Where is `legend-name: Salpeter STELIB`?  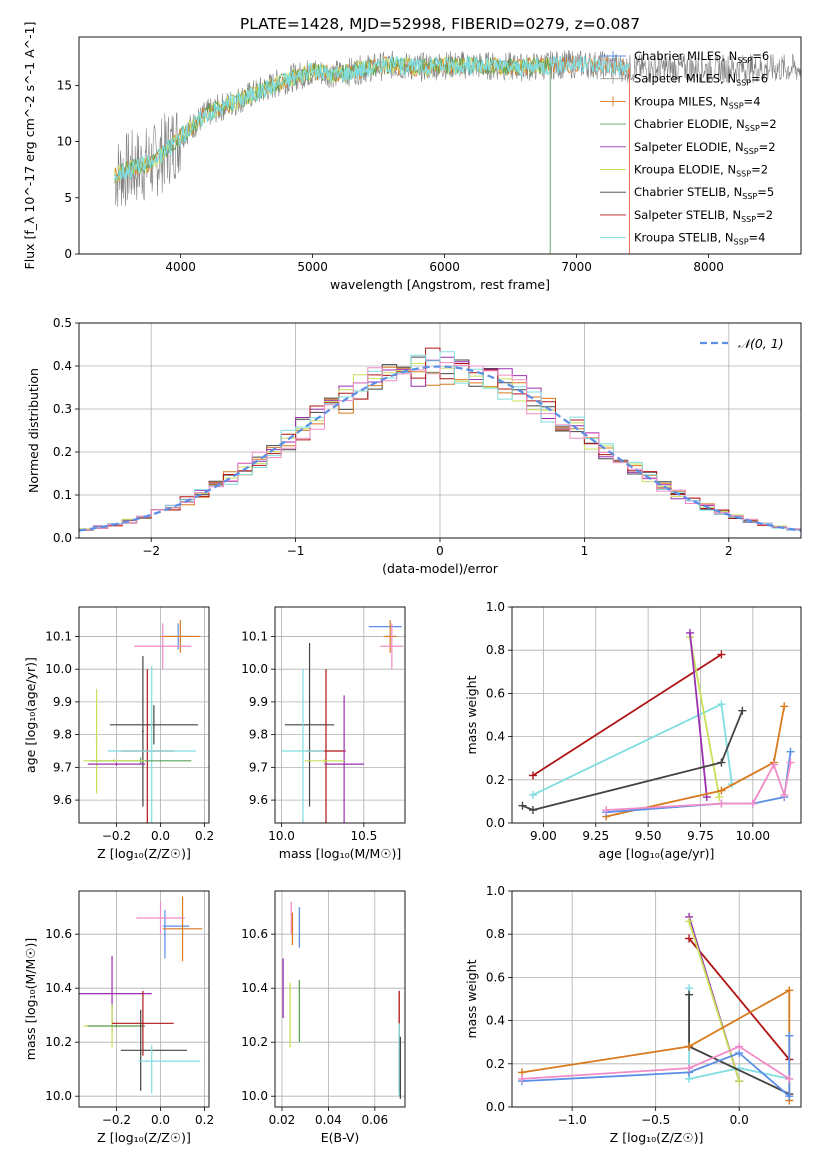 legend-name: Salpeter STELIB is located at coordinates (679, 215).